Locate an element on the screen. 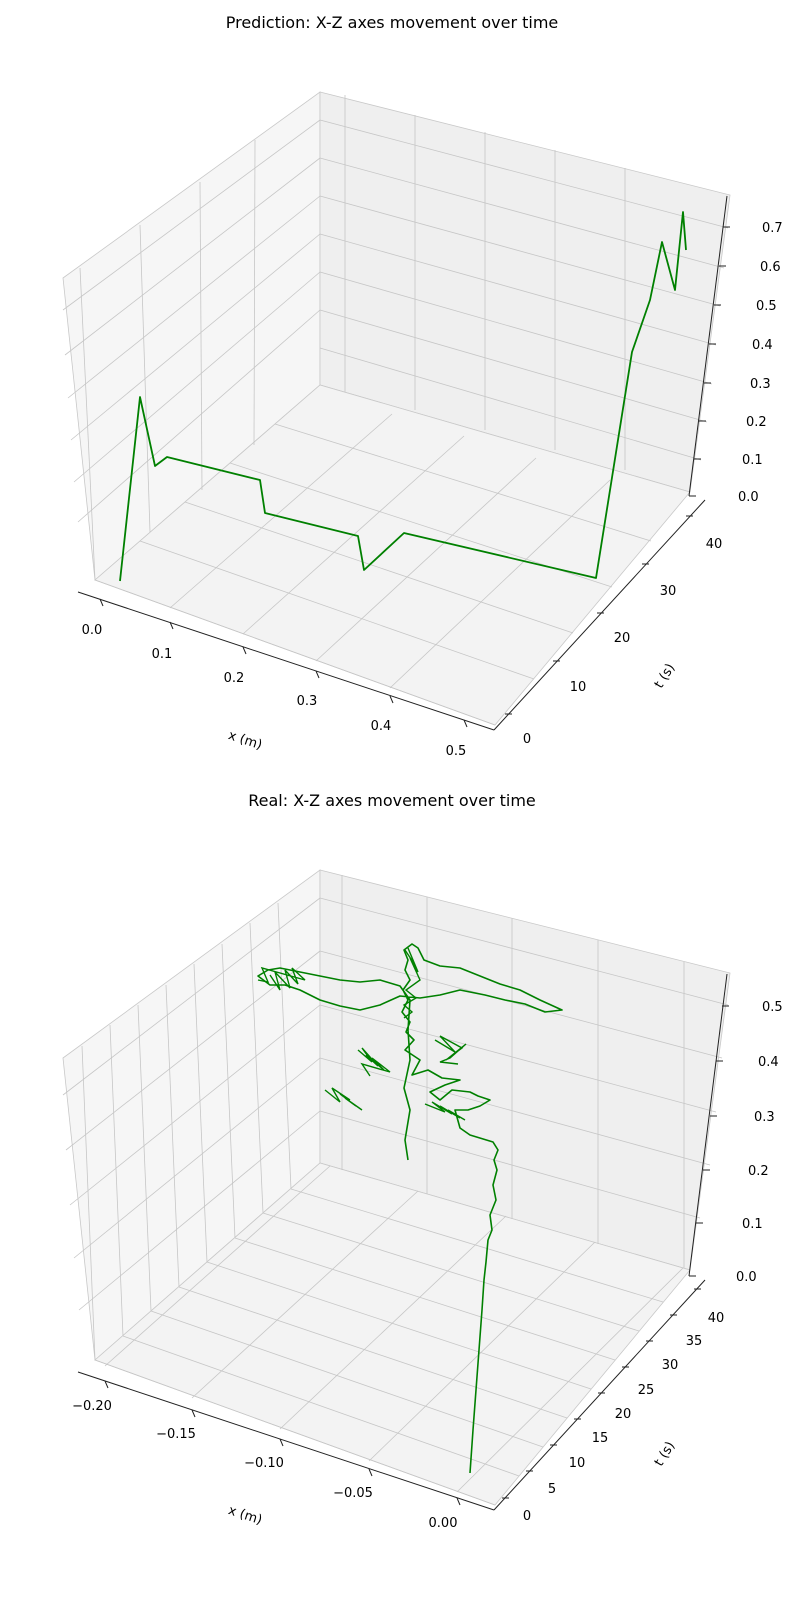 The height and width of the screenshot is (1600, 800). t-axis-line is located at coordinates (599, 1395).